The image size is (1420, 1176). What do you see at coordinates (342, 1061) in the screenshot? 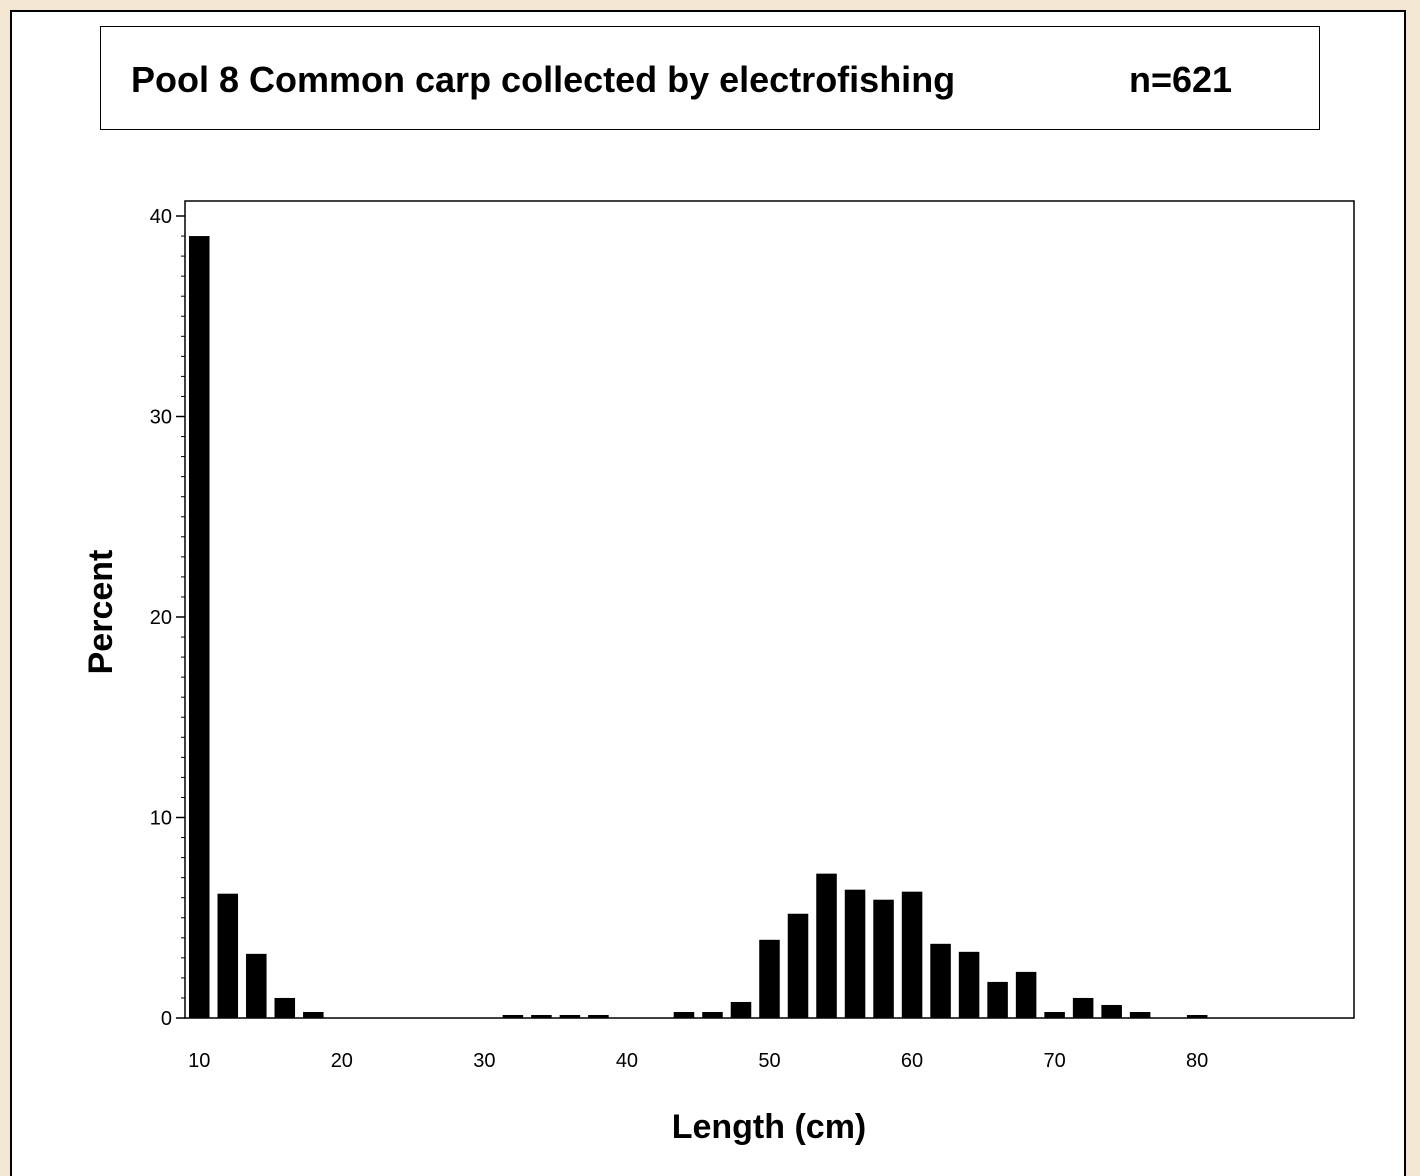
I see `x-tick-label: 20` at bounding box center [342, 1061].